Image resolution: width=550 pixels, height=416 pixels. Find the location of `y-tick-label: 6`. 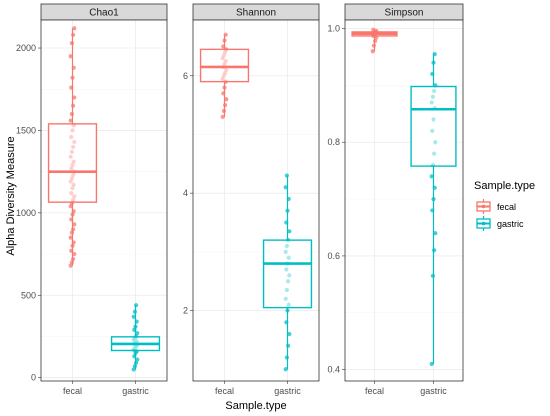

y-tick-label: 6 is located at coordinates (185, 76).